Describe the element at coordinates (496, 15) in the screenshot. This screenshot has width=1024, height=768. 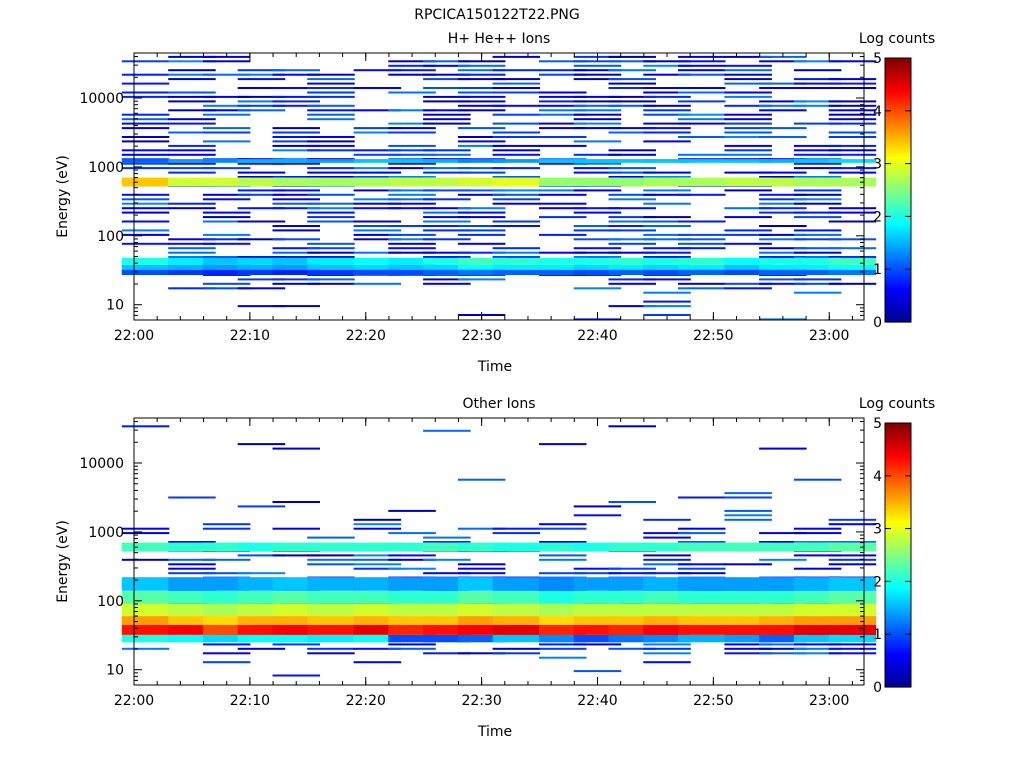
I see `figure-title: RPCICA150122T22.PNG` at that location.